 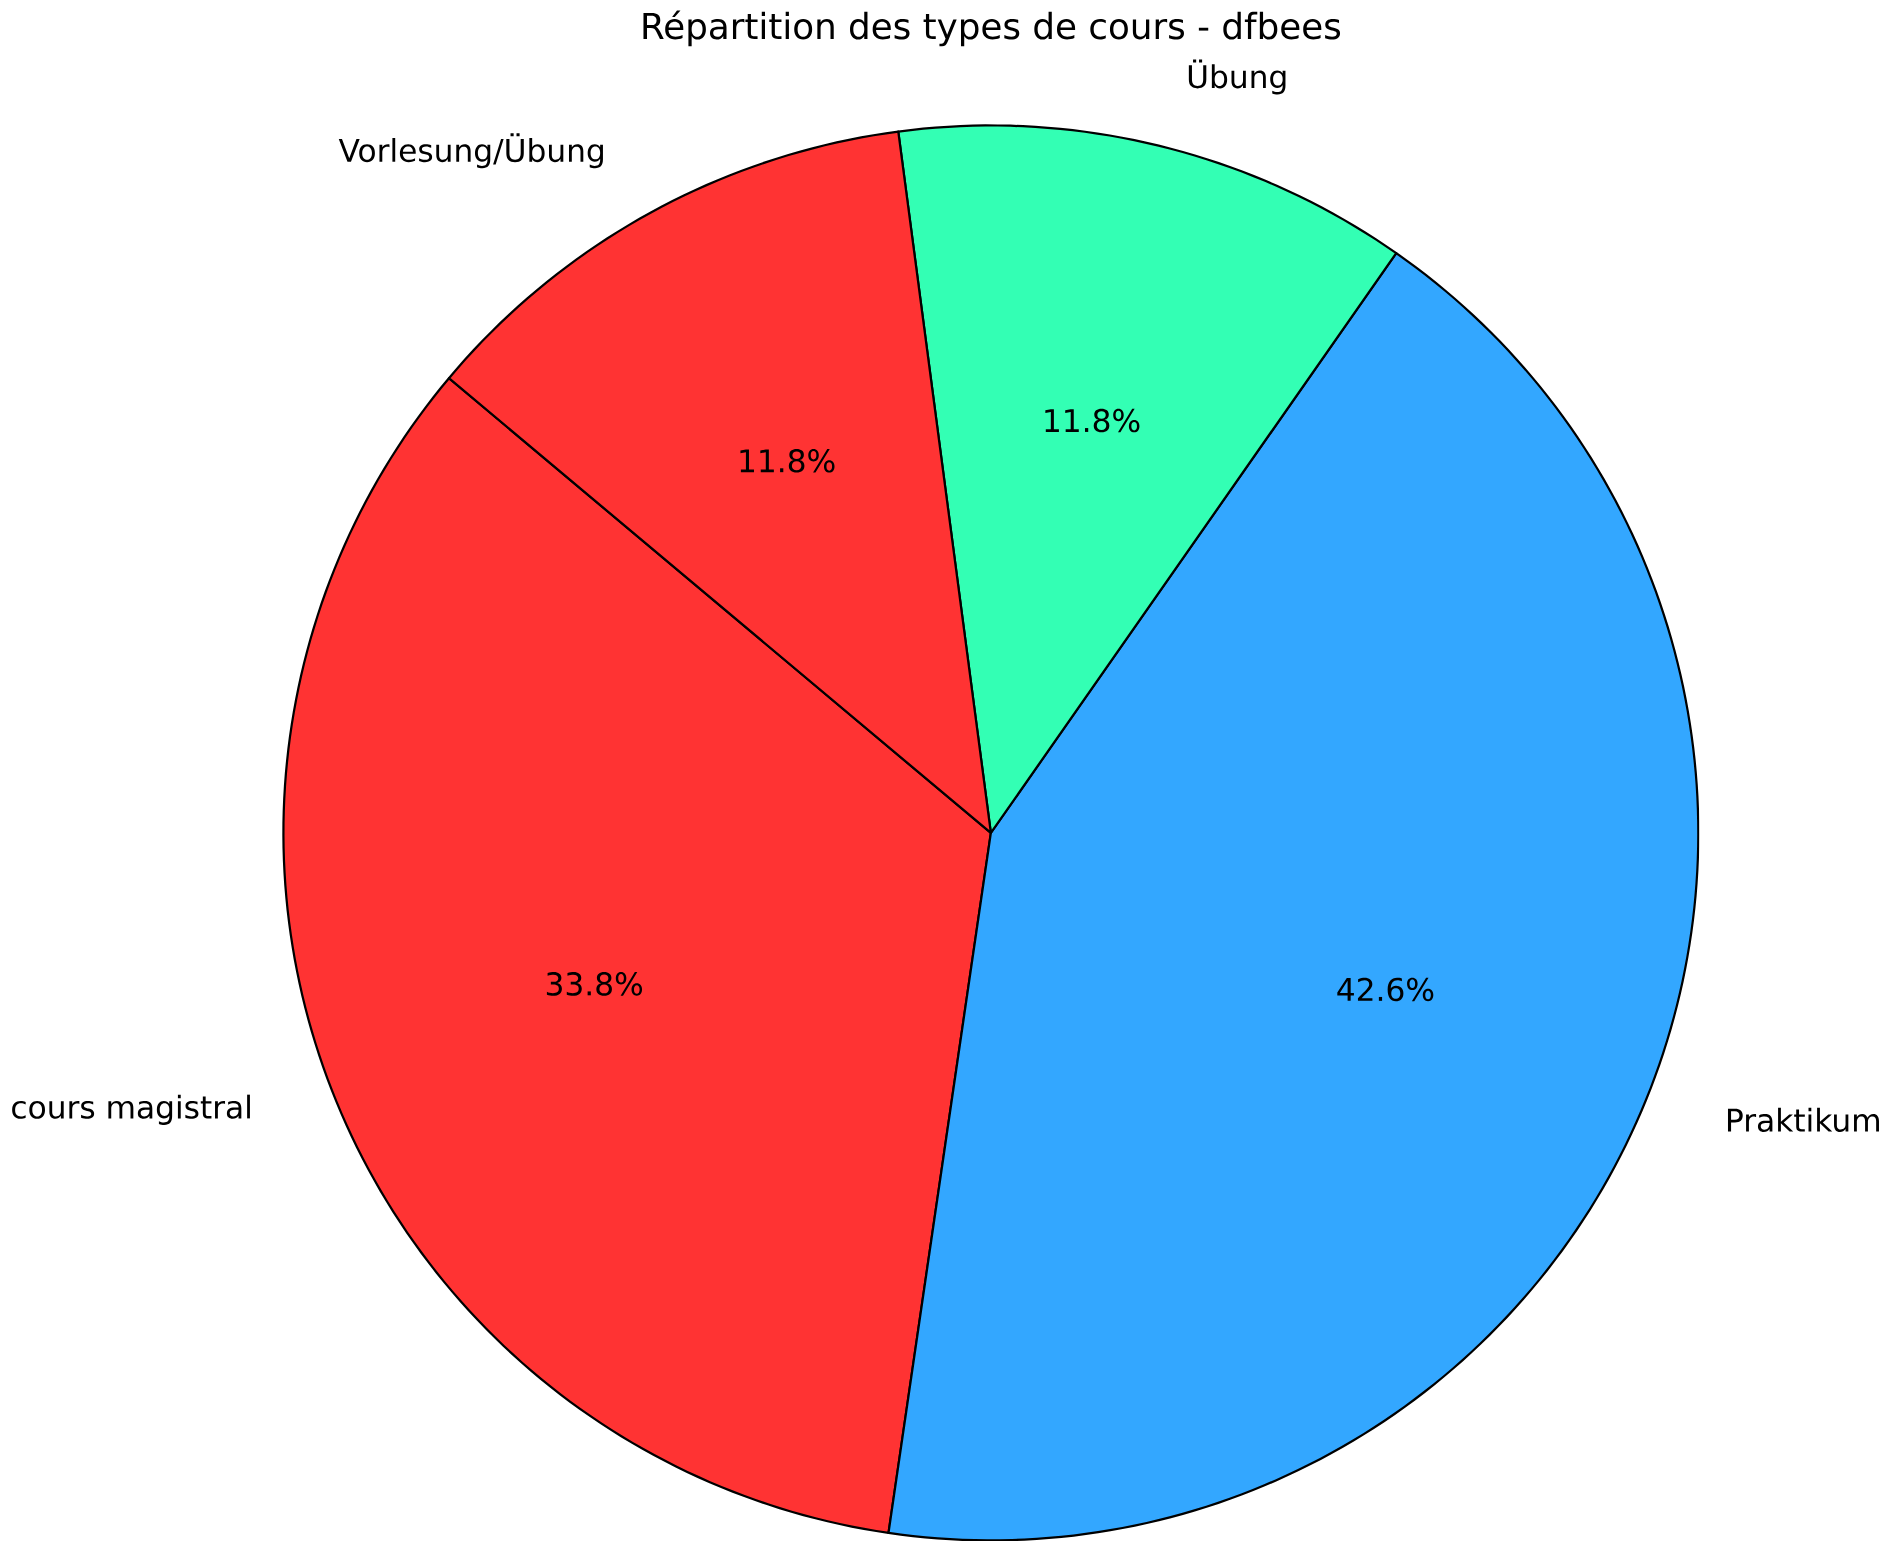 I want to click on slice-label: Praktikum, so click(x=1803, y=1119).